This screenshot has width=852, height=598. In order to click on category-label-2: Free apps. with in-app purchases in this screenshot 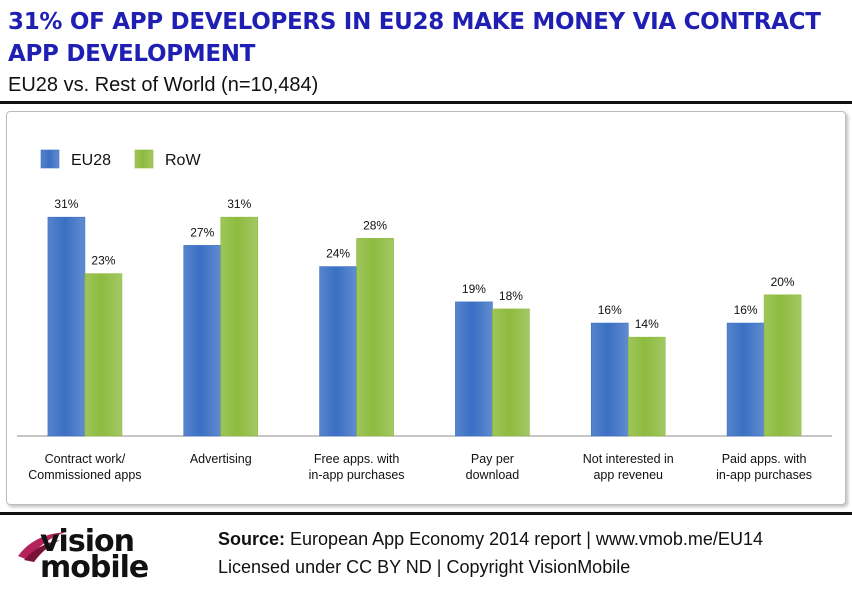, I will do `click(357, 467)`.